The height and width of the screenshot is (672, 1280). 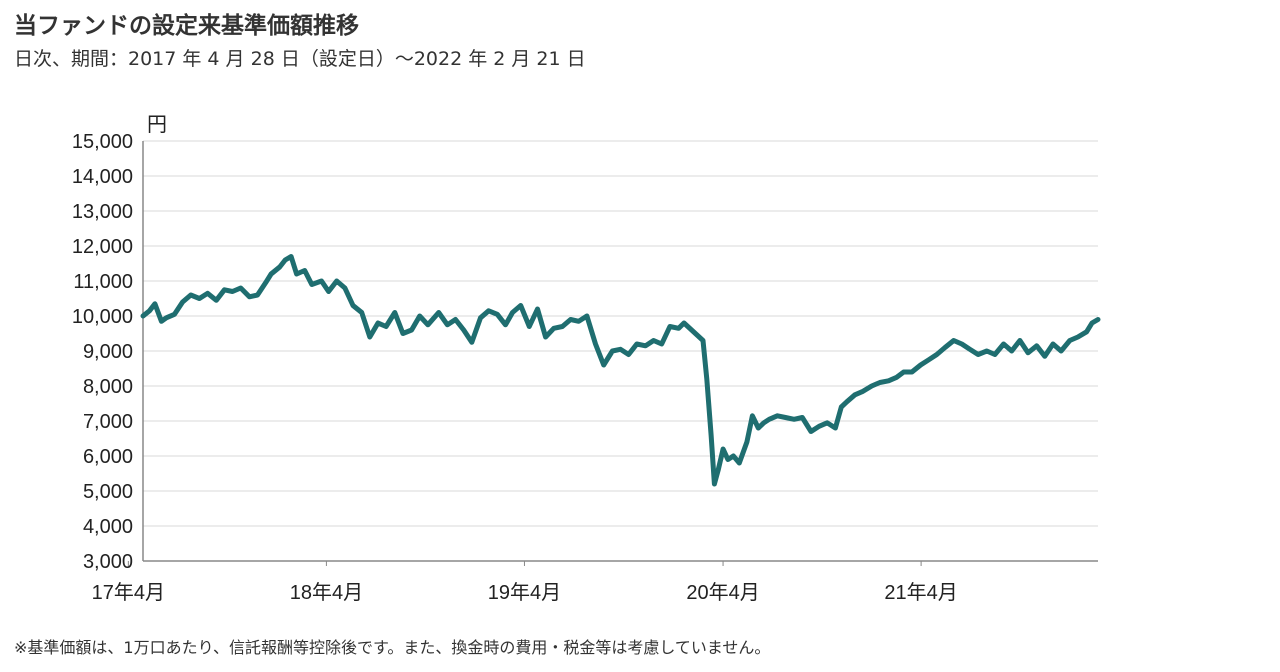 I want to click on x-tick-labels: 17年4月 18年4月 19年4月 20年4月 21年4月, so click(x=525, y=592).